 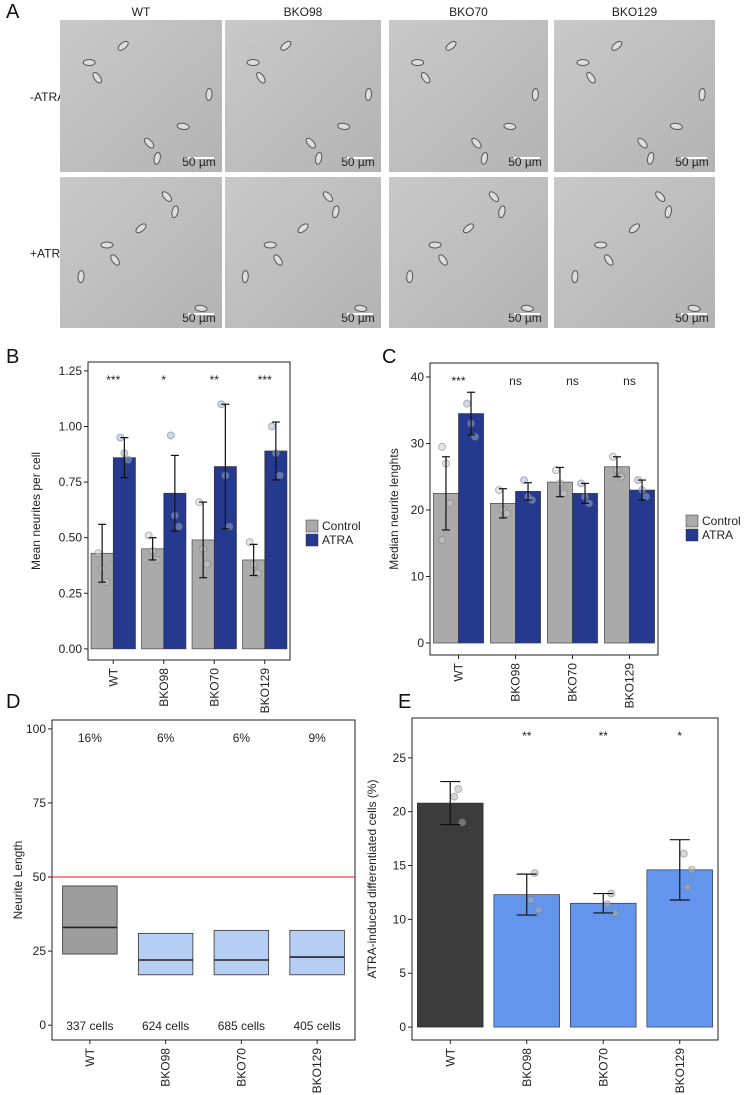 I want to click on legend-label: Control, so click(x=341, y=526).